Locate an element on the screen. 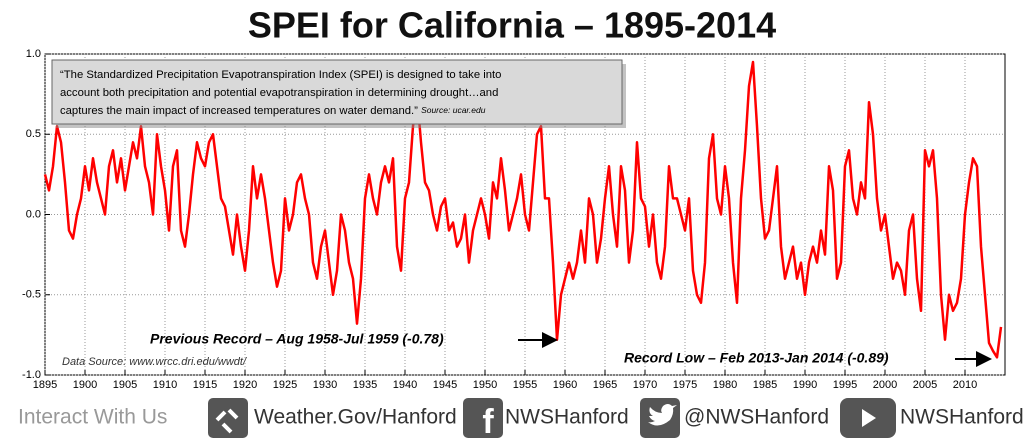 This screenshot has width=1024, height=448. x-tick-label: 1960 is located at coordinates (565, 385).